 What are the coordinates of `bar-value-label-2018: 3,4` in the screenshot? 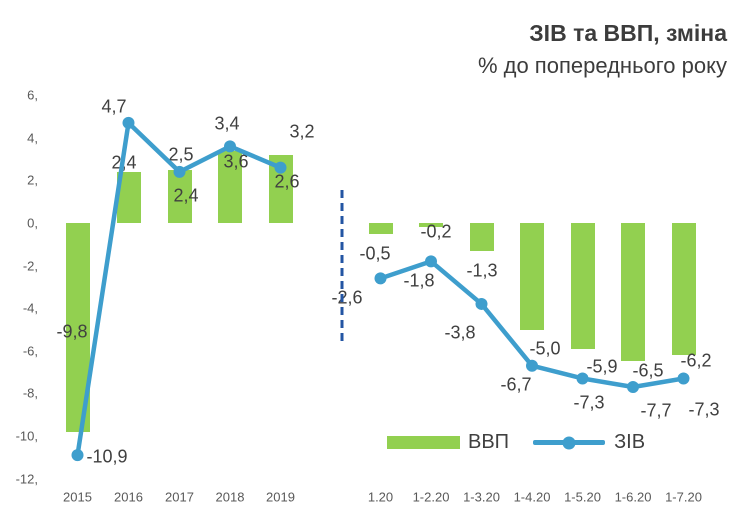 It's located at (227, 123).